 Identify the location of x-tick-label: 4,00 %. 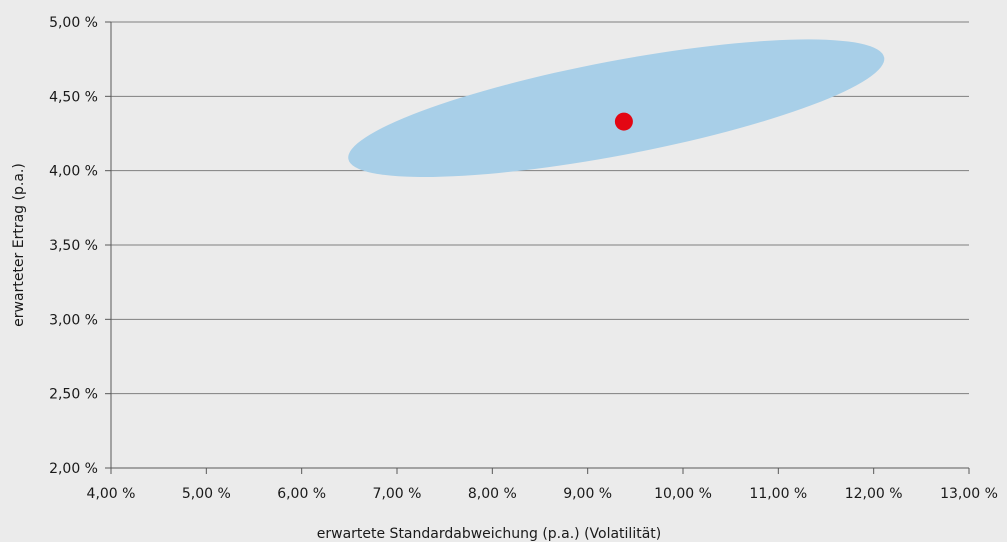
(111, 494).